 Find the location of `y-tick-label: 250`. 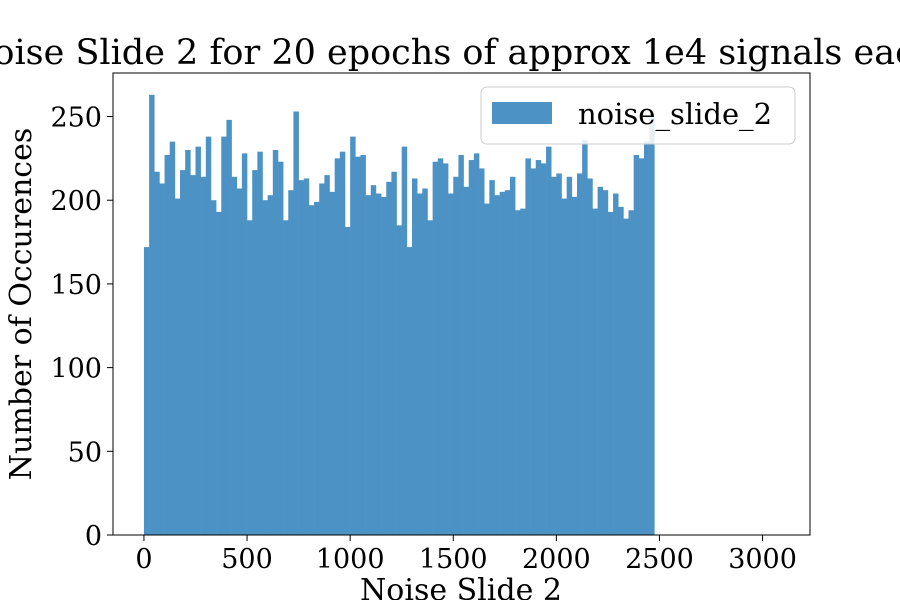

y-tick-label: 250 is located at coordinates (76, 118).